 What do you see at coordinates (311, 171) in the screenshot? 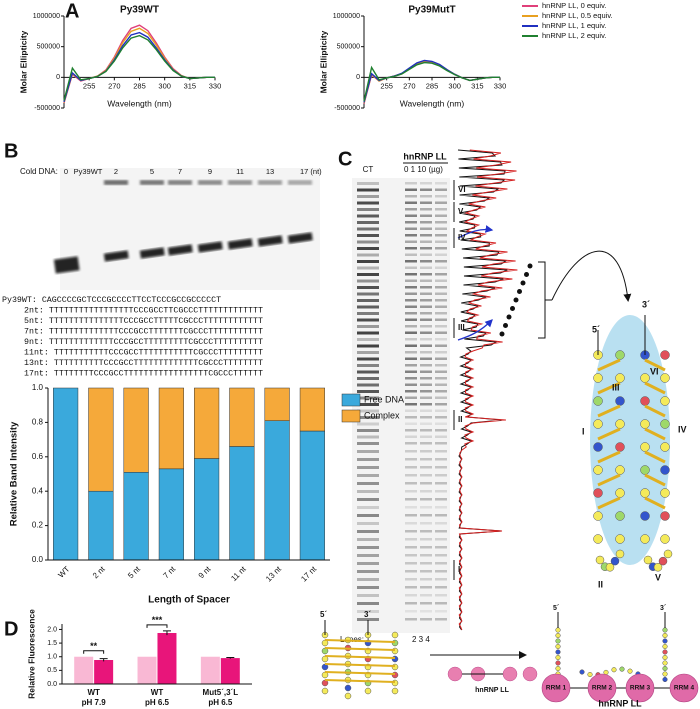
I see `lane-label: 17 (nt)` at bounding box center [311, 171].